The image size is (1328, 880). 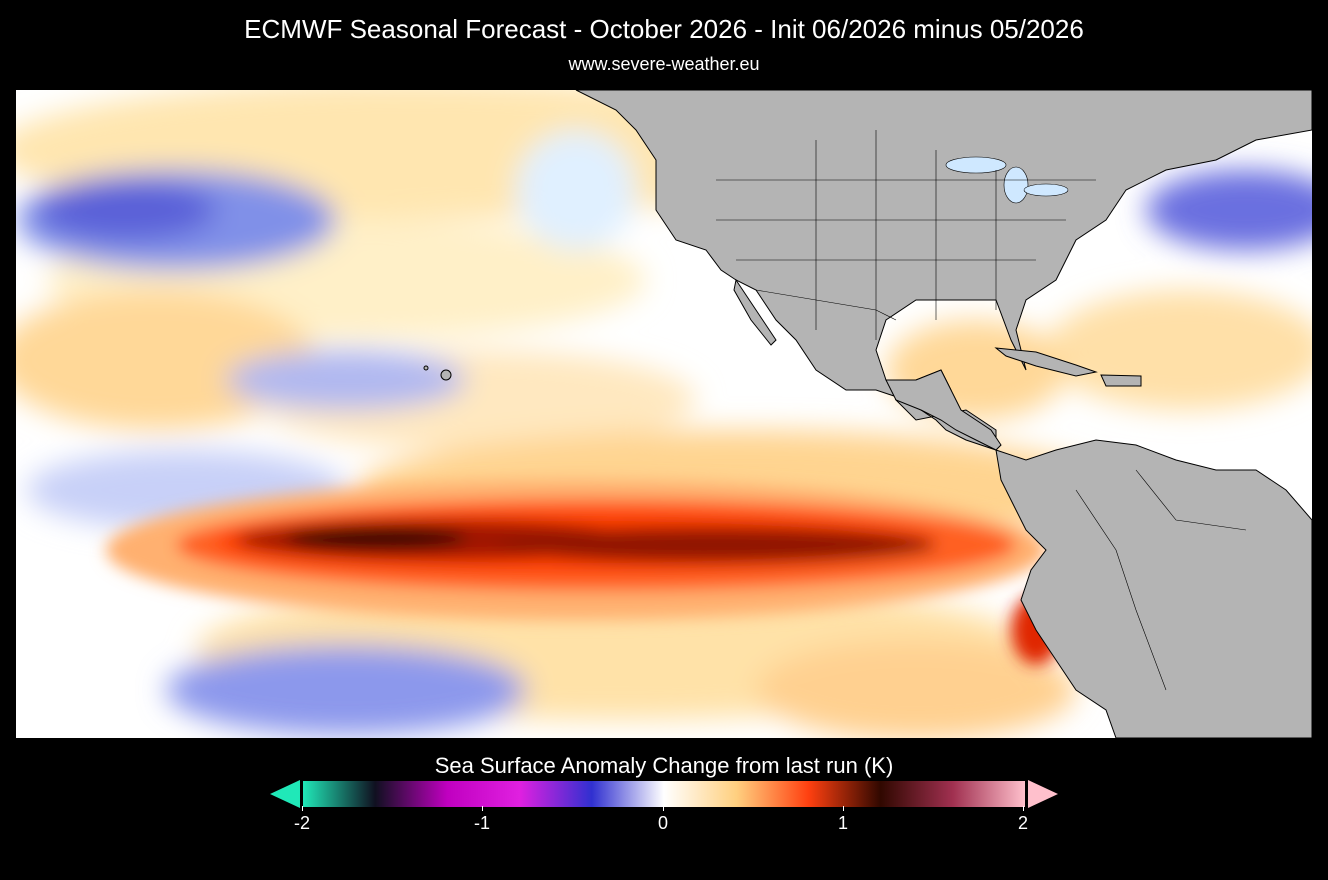 What do you see at coordinates (1022, 823) in the screenshot?
I see `colorbar-label: 2` at bounding box center [1022, 823].